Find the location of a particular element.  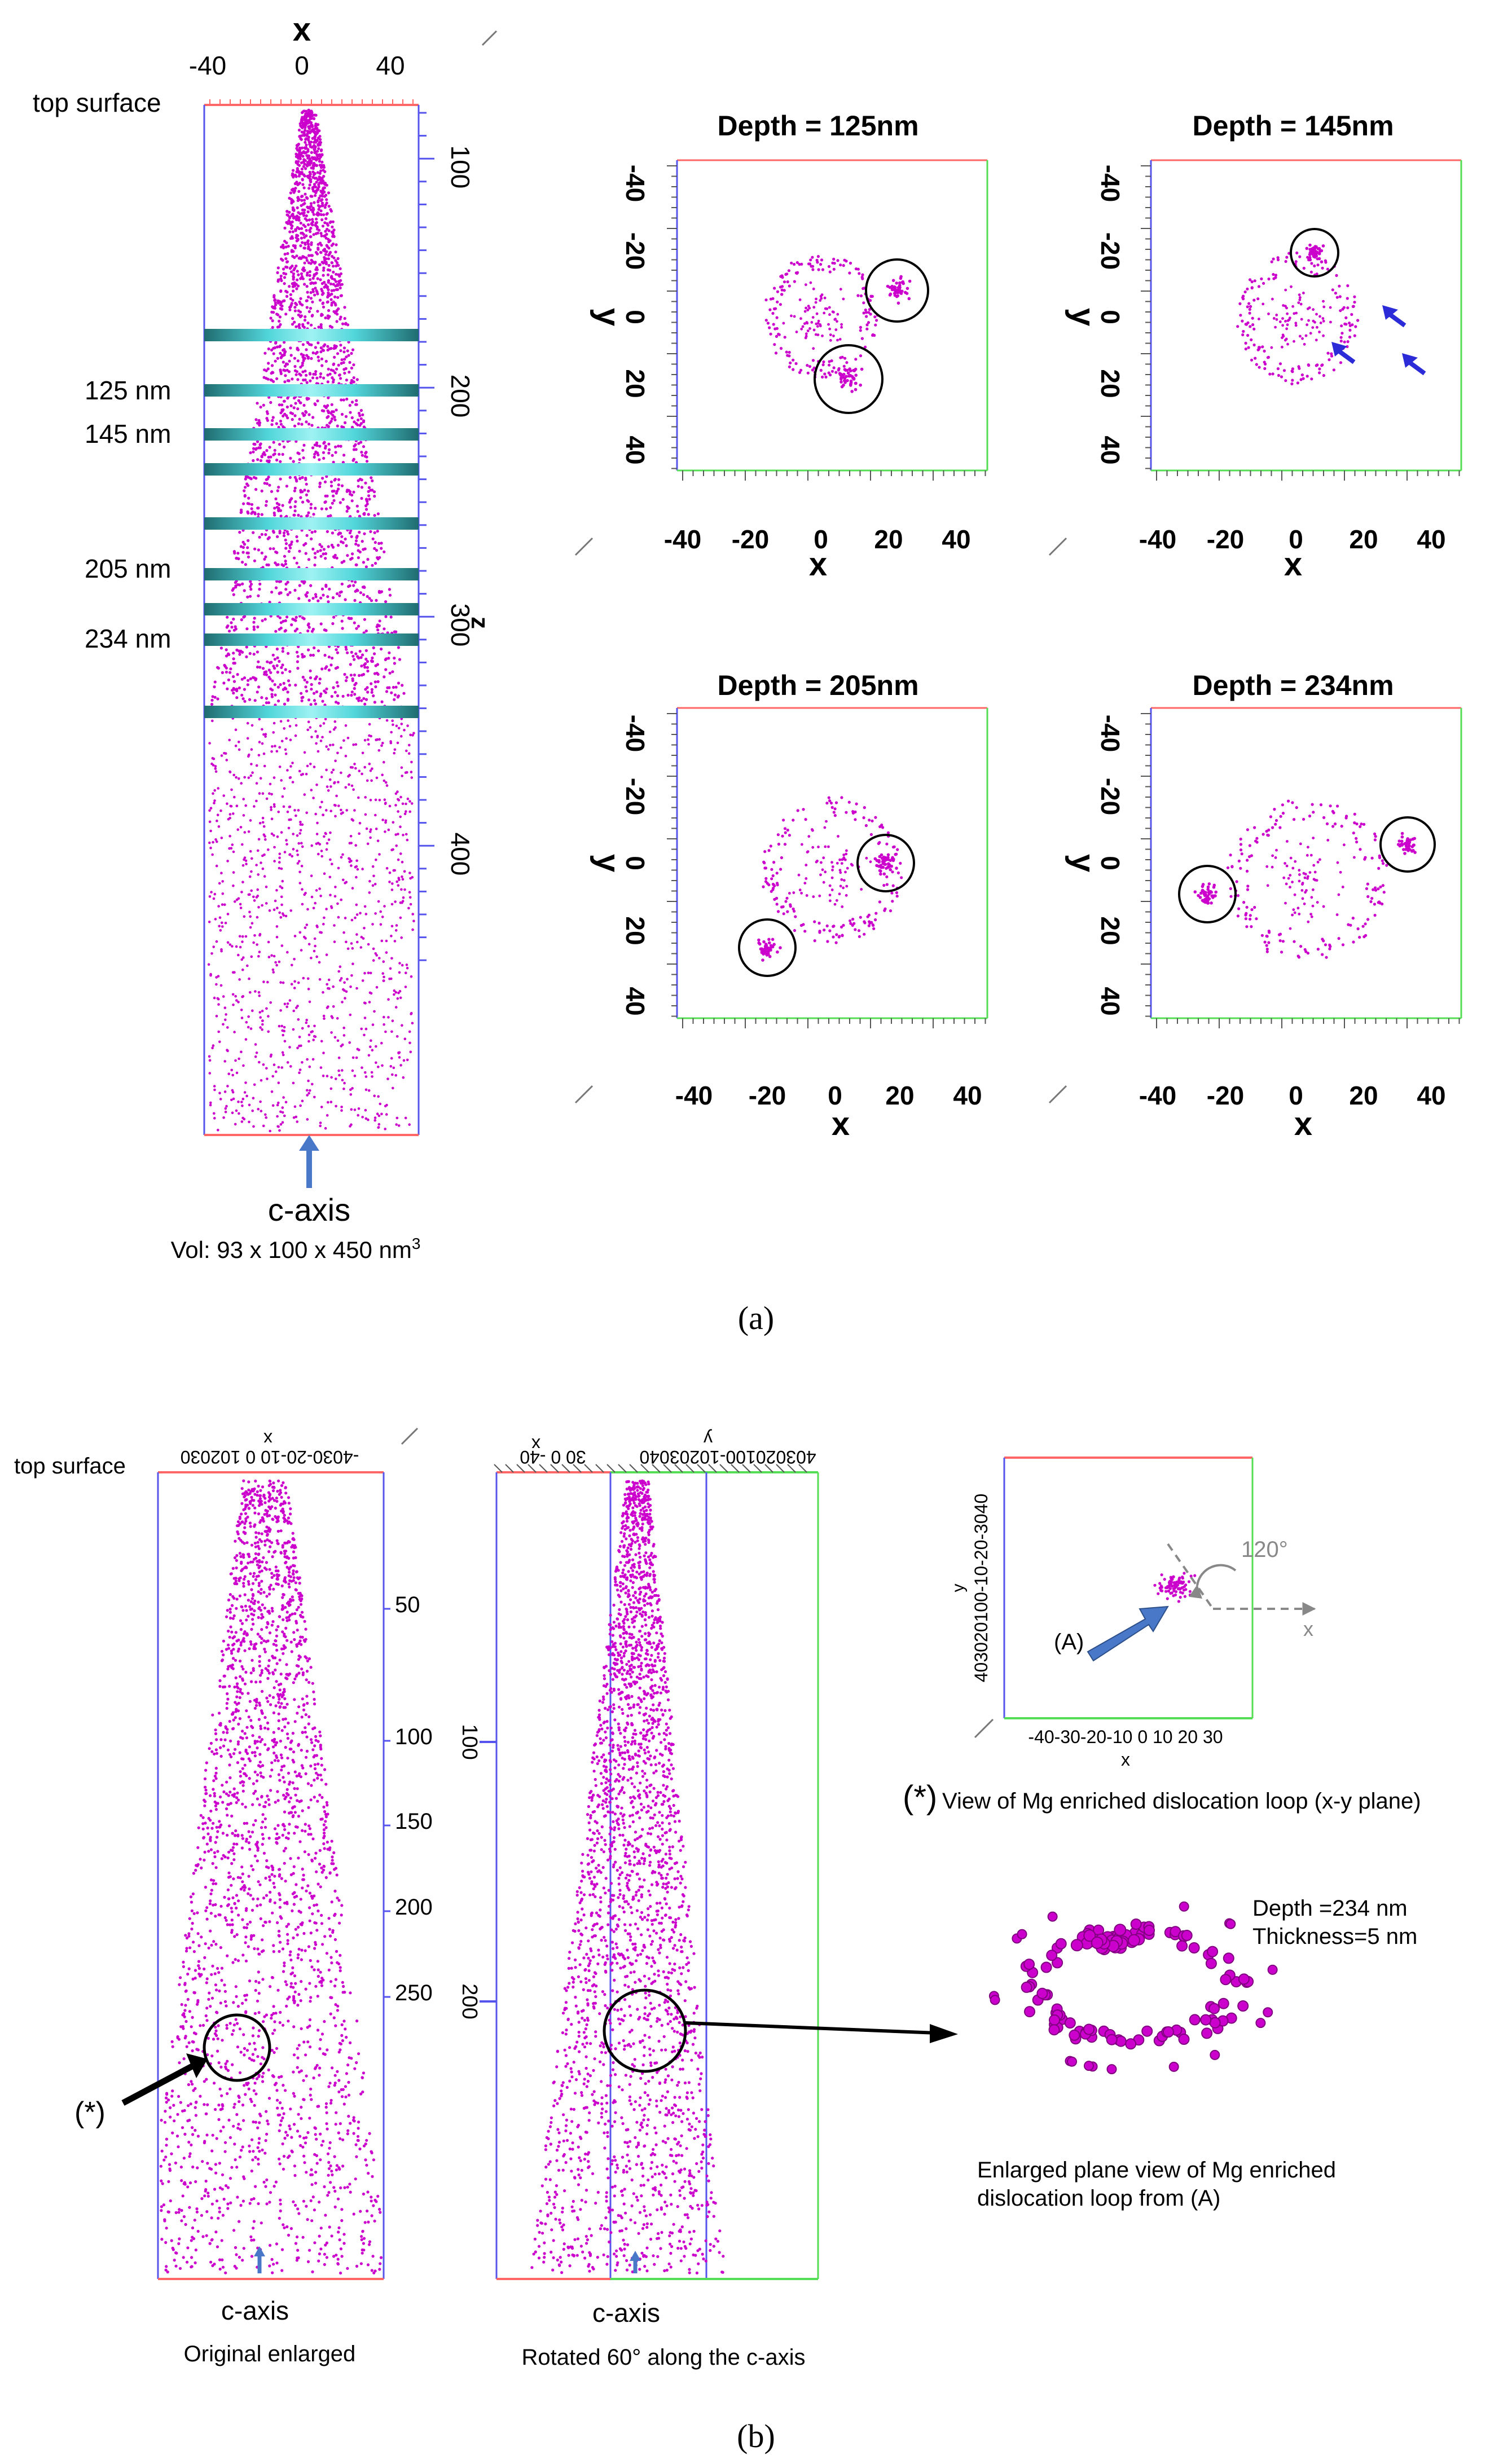

slice-label: 125 nm is located at coordinates (128, 390).